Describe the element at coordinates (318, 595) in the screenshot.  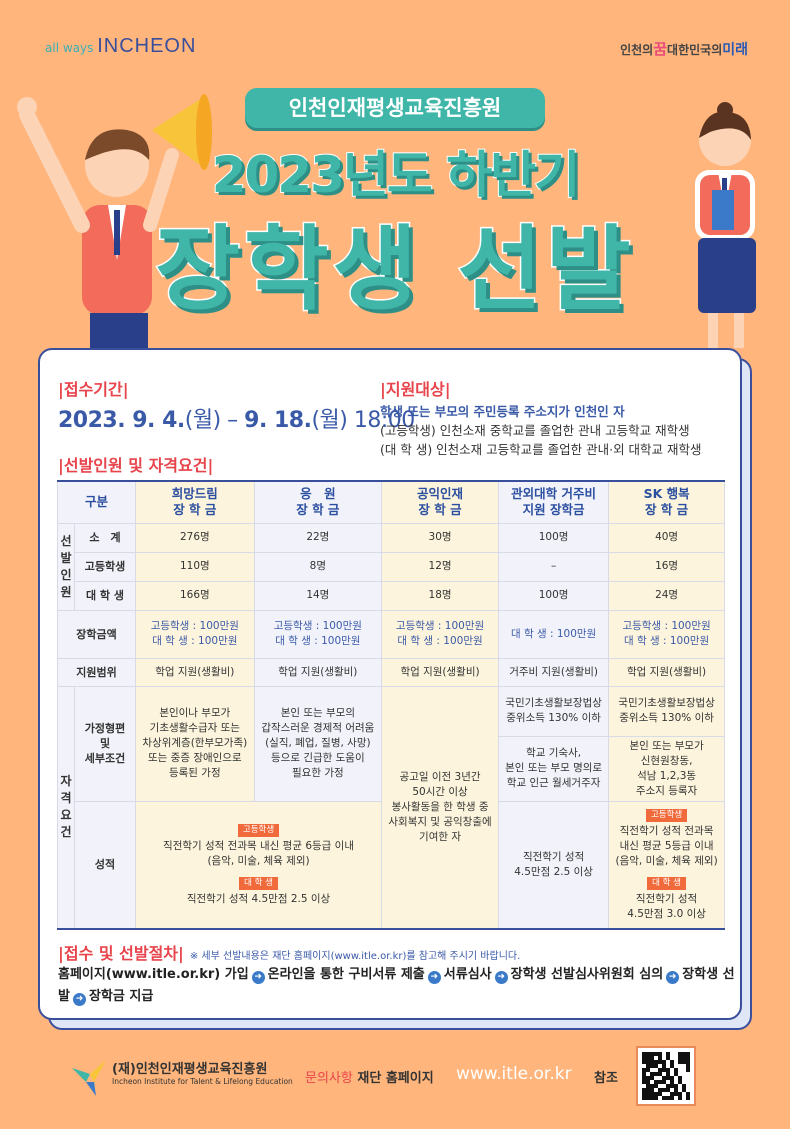
I see `count-cell: 14명` at that location.